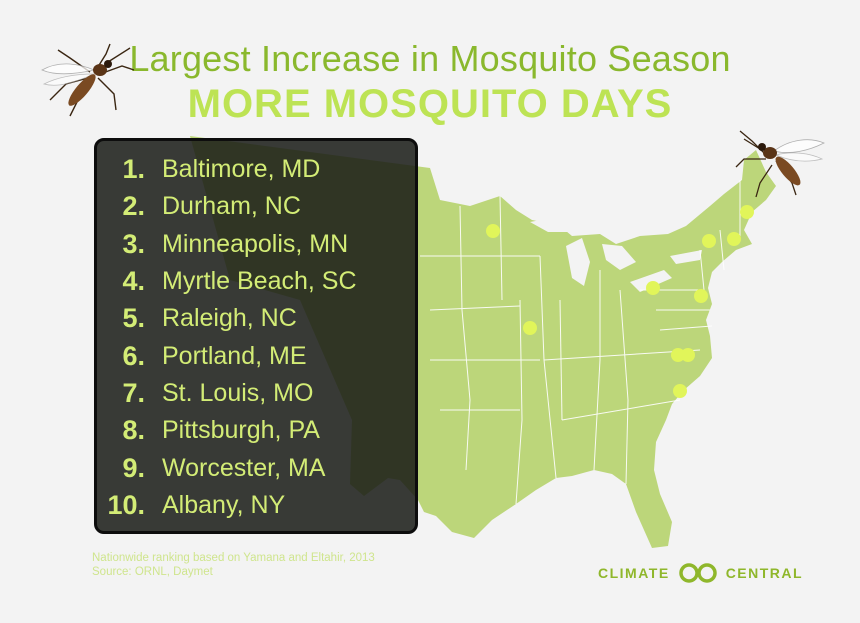 This screenshot has width=860, height=623. I want to click on list-item: 7. St. Louis, MO, so click(256, 393).